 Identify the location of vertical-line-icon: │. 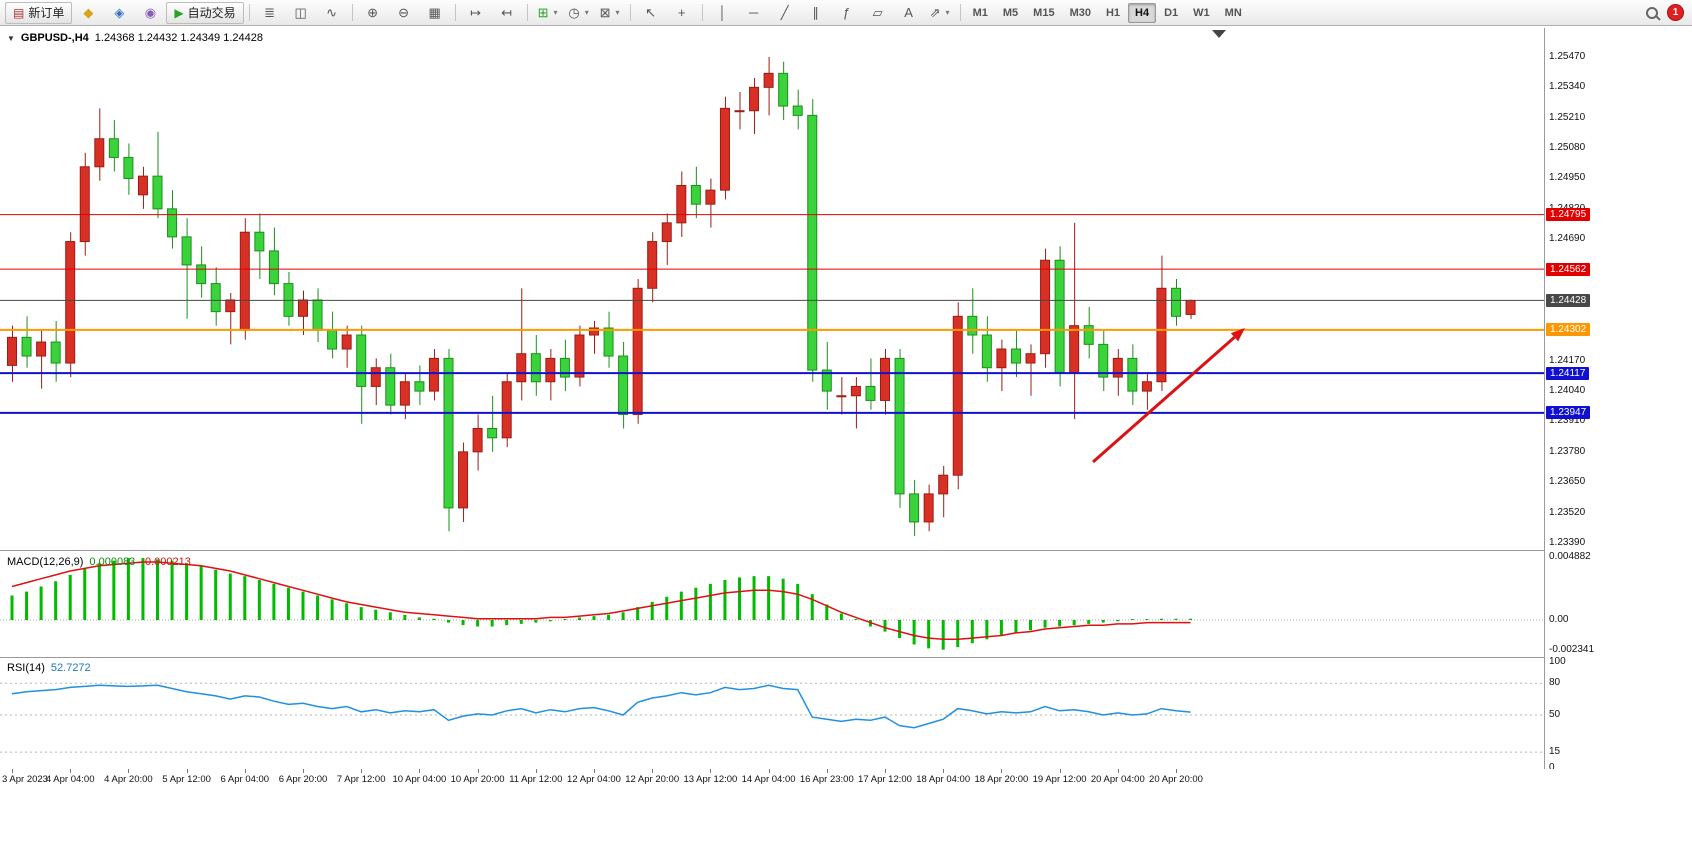
(722, 12).